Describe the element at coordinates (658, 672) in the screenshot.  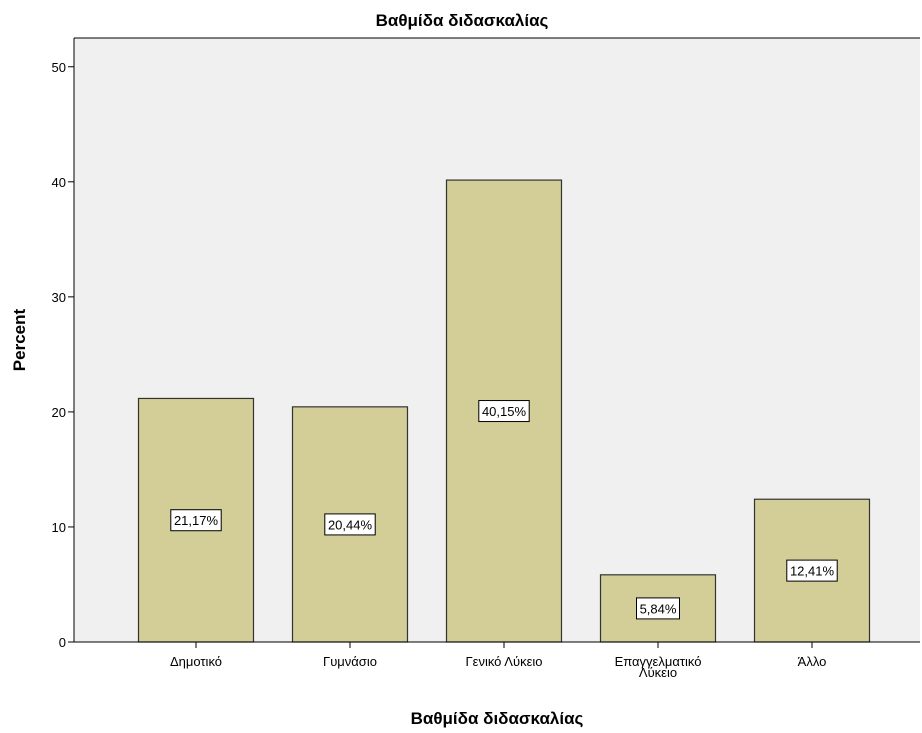
I see `x-tick-label-3-line2: Λύκειο` at that location.